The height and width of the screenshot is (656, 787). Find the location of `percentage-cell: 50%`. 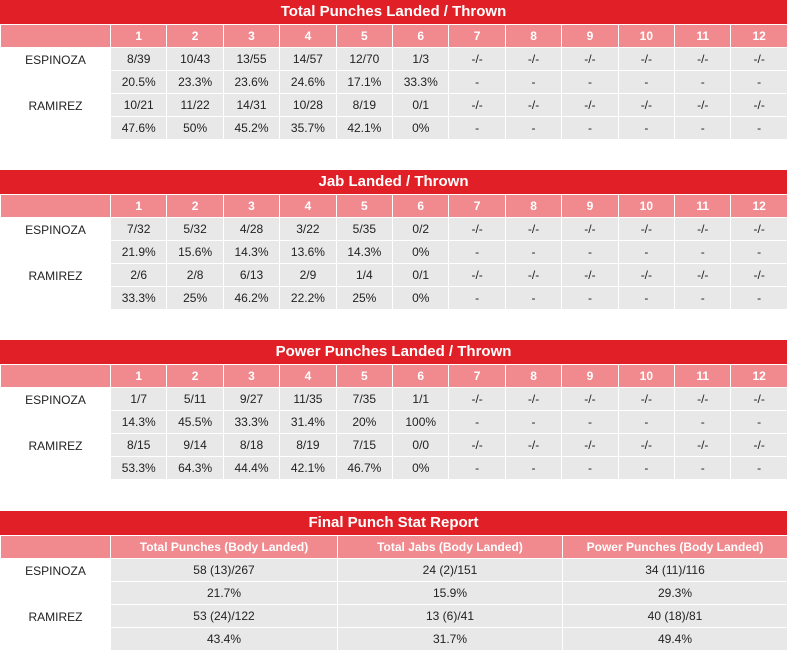

percentage-cell: 50% is located at coordinates (195, 128).